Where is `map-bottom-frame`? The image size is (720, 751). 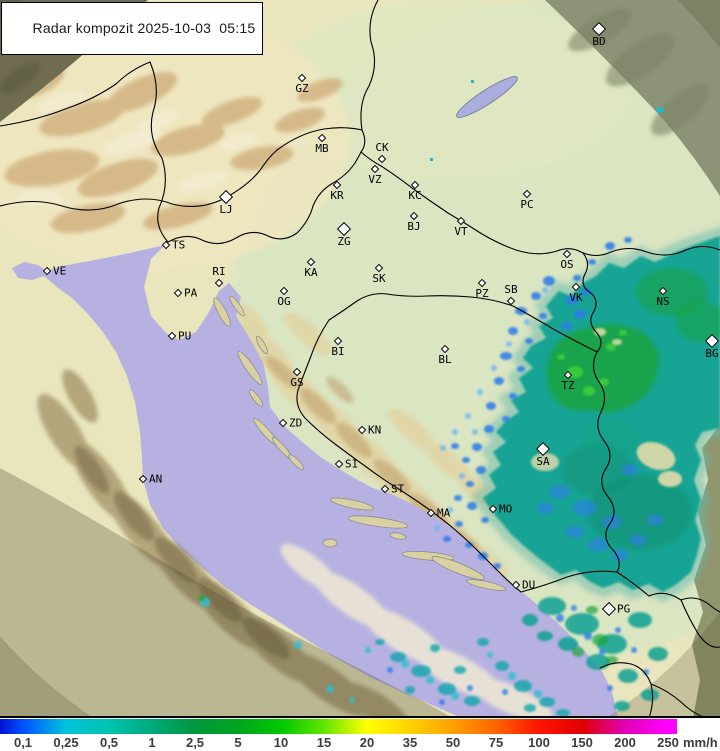 map-bottom-frame is located at coordinates (360, 717).